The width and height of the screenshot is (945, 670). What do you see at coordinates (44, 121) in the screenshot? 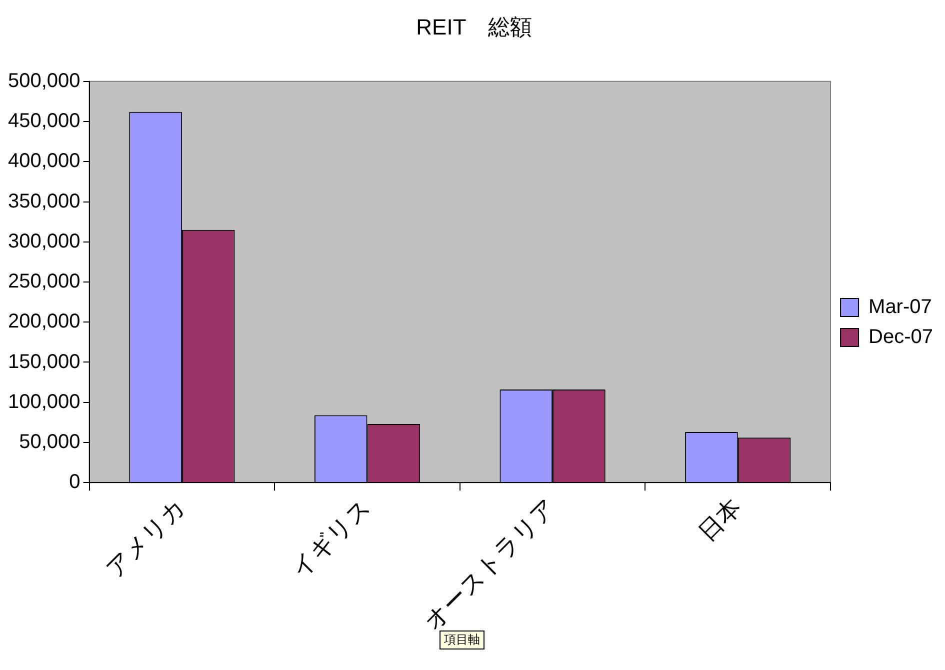
I see `y-tick-label: 450,000` at bounding box center [44, 121].